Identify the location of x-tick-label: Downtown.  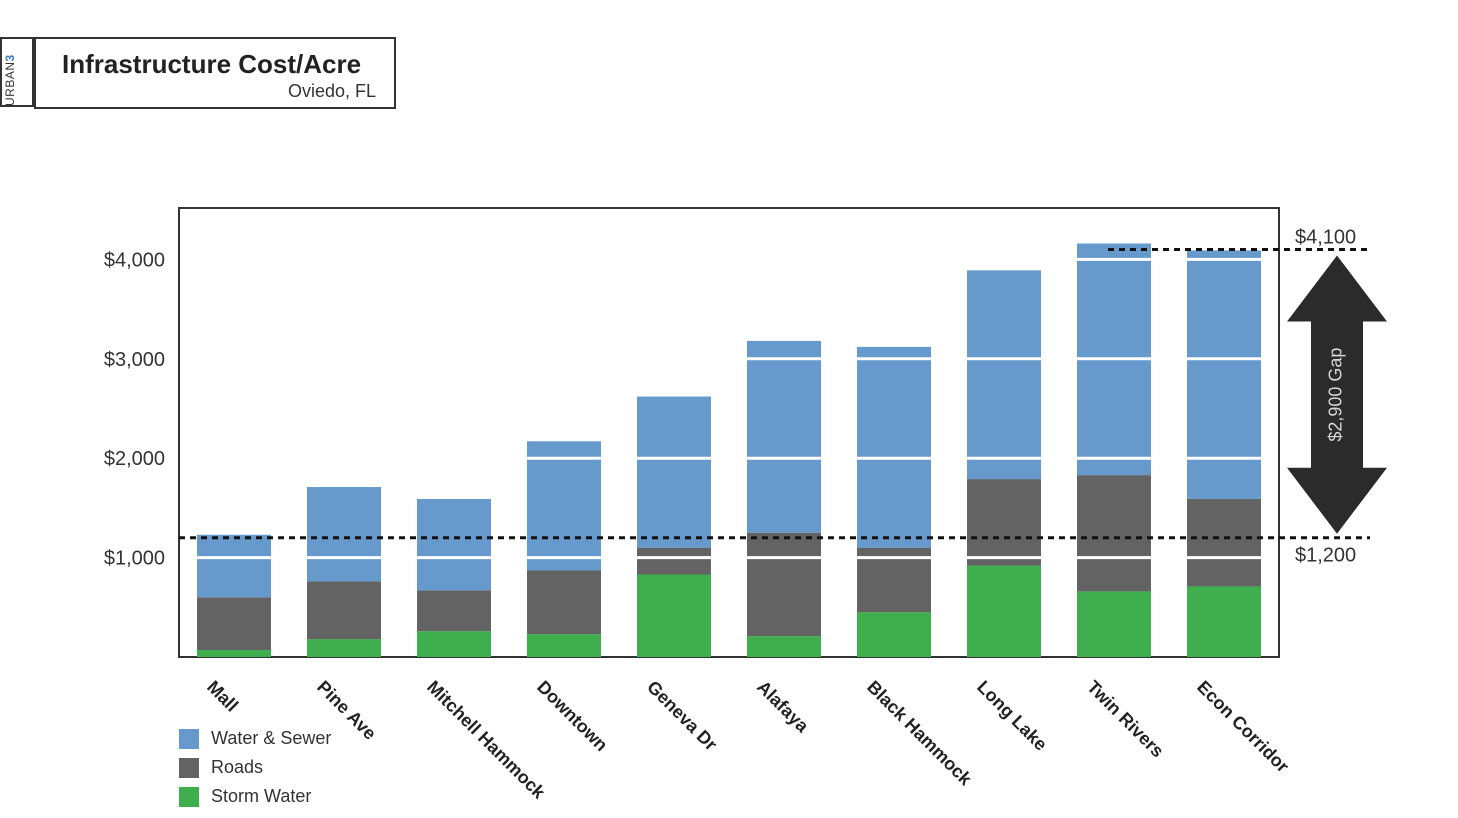
(572, 716).